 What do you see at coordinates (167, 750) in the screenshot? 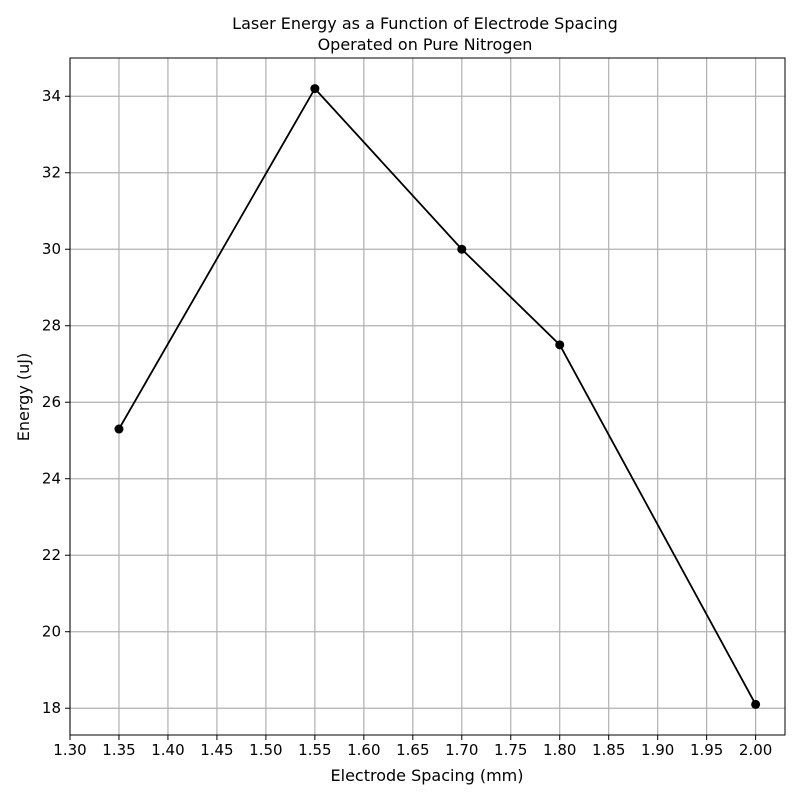
I see `x-tick-label: 1.40` at bounding box center [167, 750].